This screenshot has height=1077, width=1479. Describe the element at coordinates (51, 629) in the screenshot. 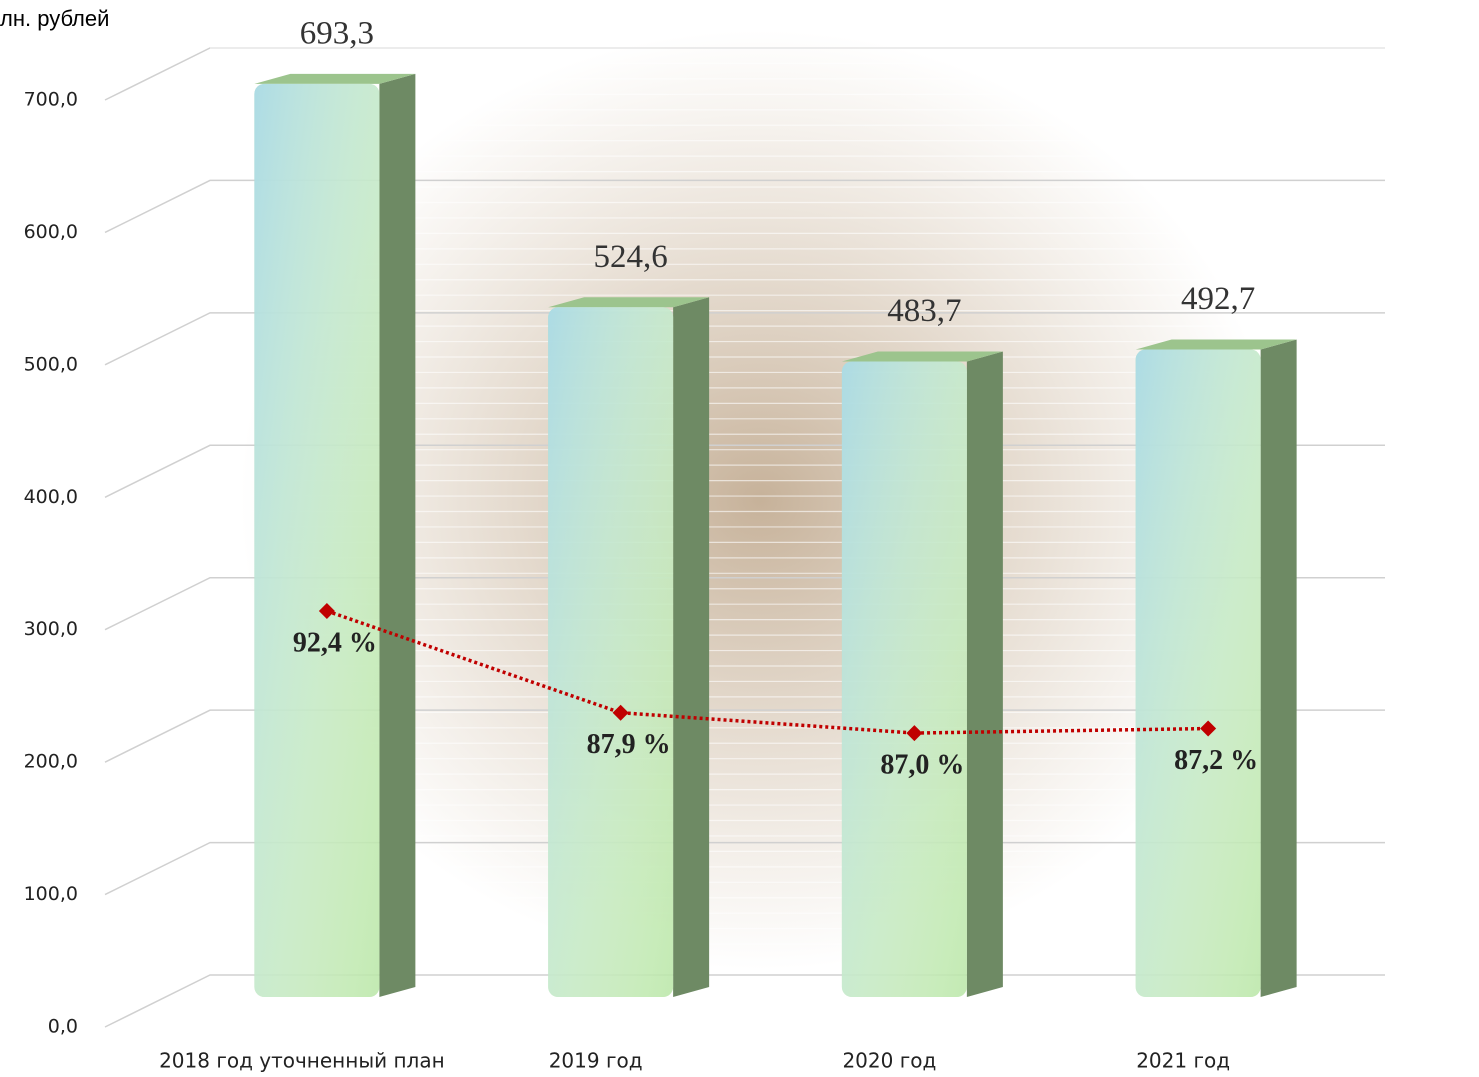

I see `y-tick-label: 300,0` at that location.